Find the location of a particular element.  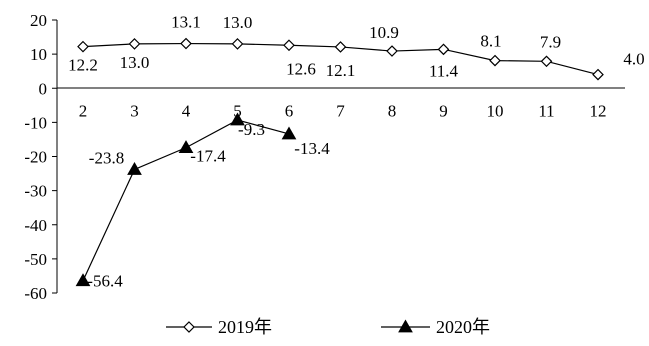

y-axis-ticks: 20 10 0 -10 -20 -30 -40 -50 -60 is located at coordinates (40, 157).